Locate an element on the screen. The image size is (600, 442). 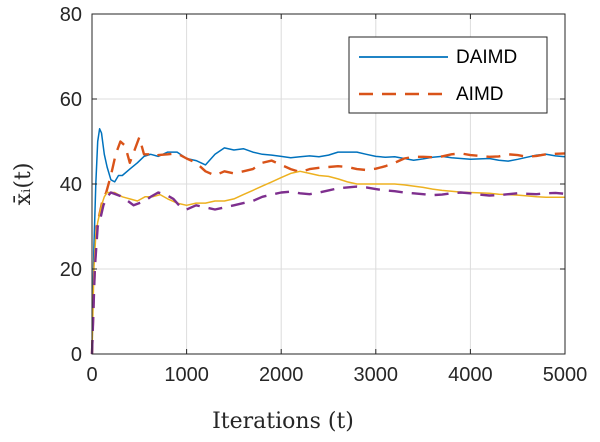
x-tick-label: 1000 is located at coordinates (186, 375).